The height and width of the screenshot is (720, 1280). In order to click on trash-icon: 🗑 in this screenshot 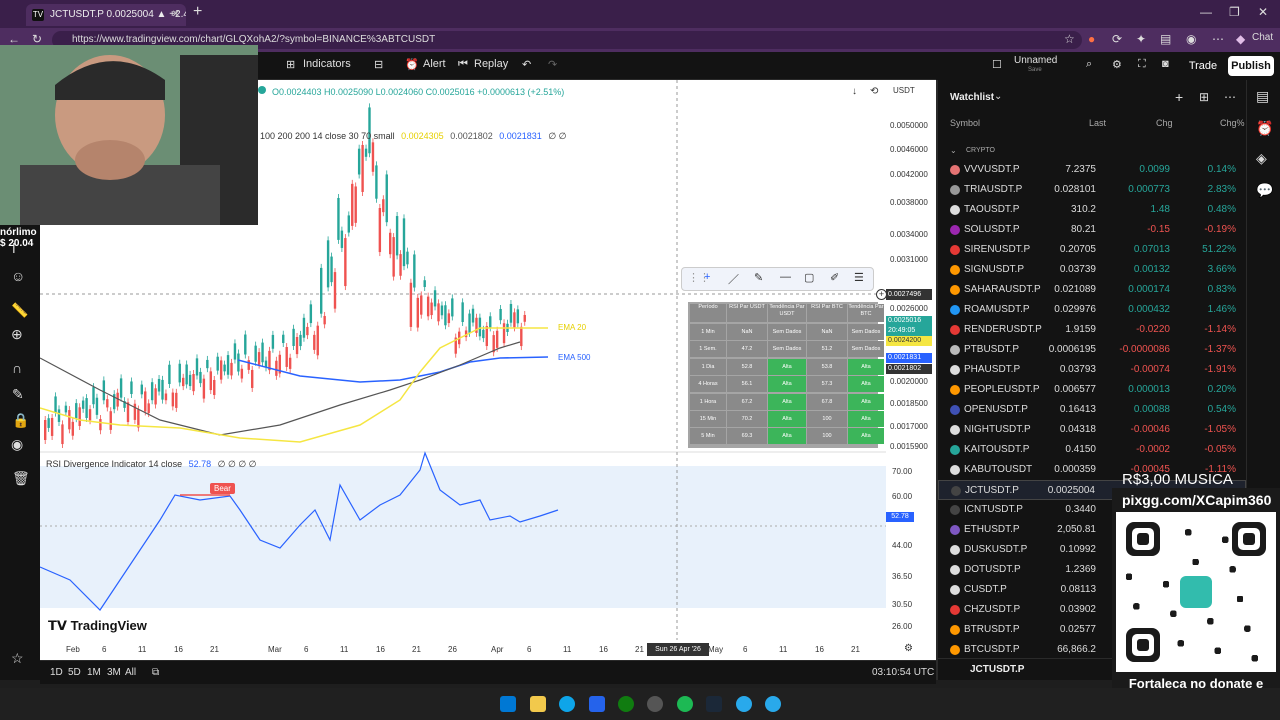, I will do `click(21, 478)`.